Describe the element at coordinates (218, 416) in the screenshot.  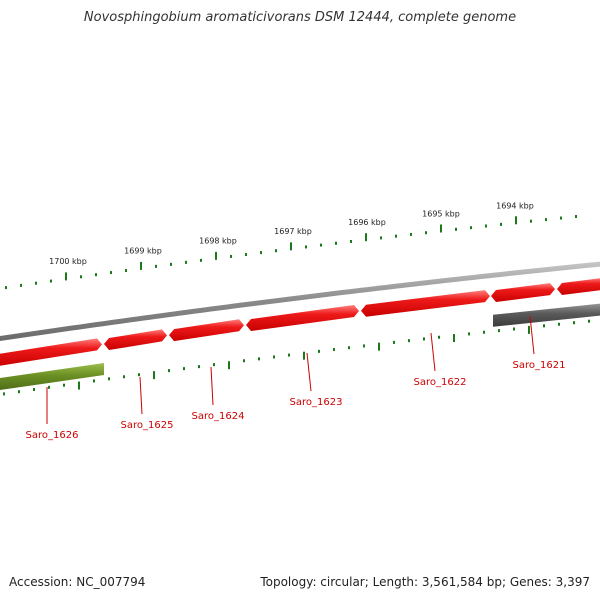
I see `gene-label: Saro_1624` at that location.